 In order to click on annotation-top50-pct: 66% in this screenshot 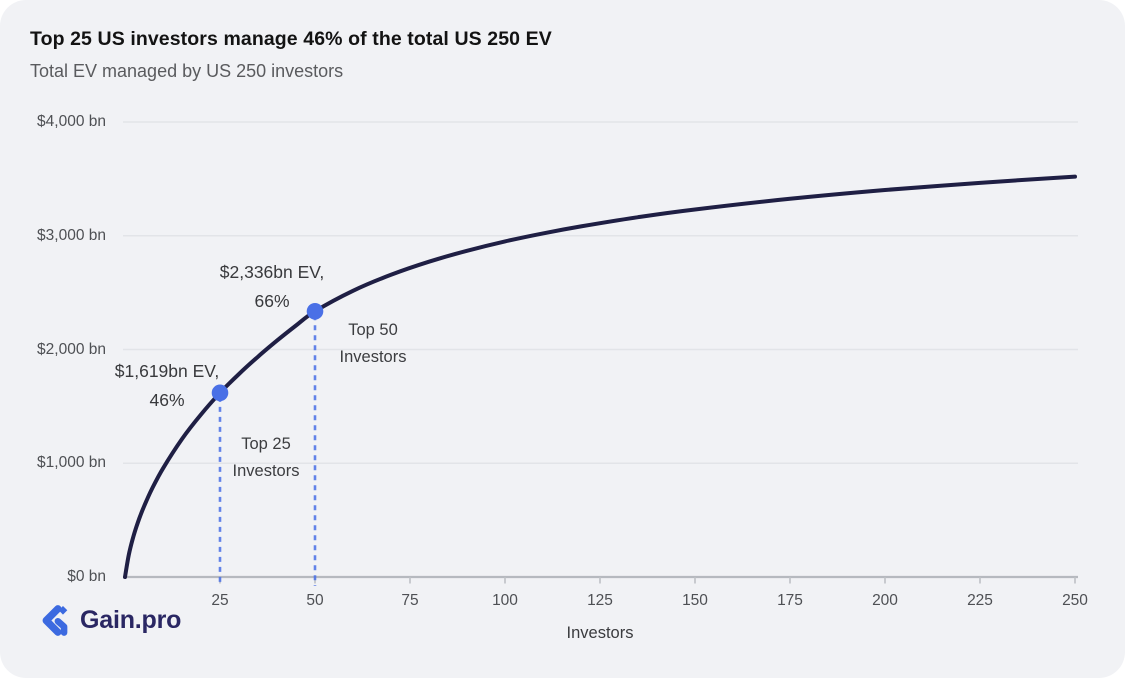, I will do `click(272, 301)`.